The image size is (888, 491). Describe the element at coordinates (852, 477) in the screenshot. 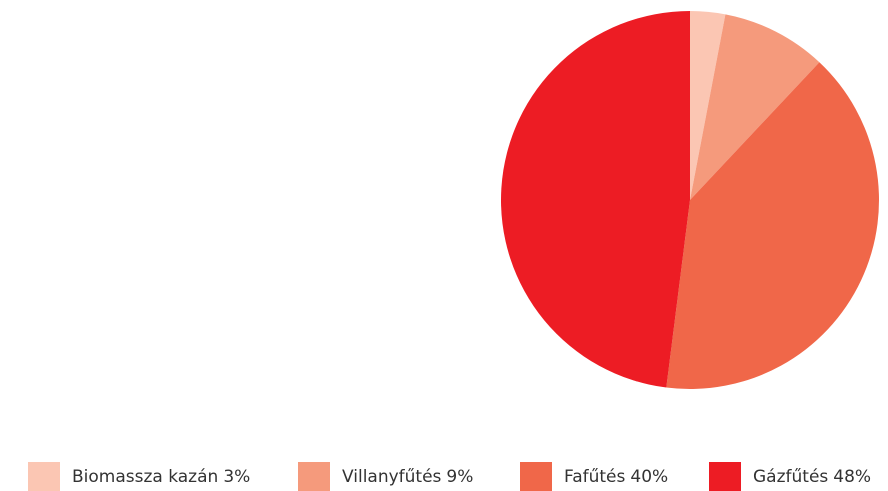

I see `legend-value: 48%` at that location.